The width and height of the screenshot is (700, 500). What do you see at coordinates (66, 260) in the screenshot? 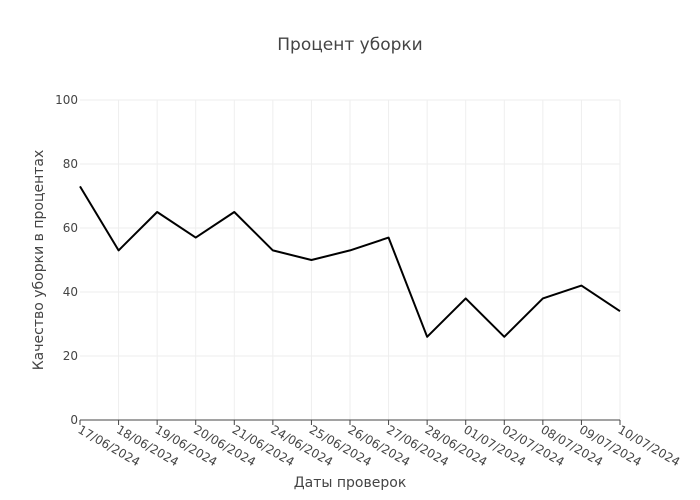
I see `y-tick-labels: 0 20 40 60 80 100` at bounding box center [66, 260].